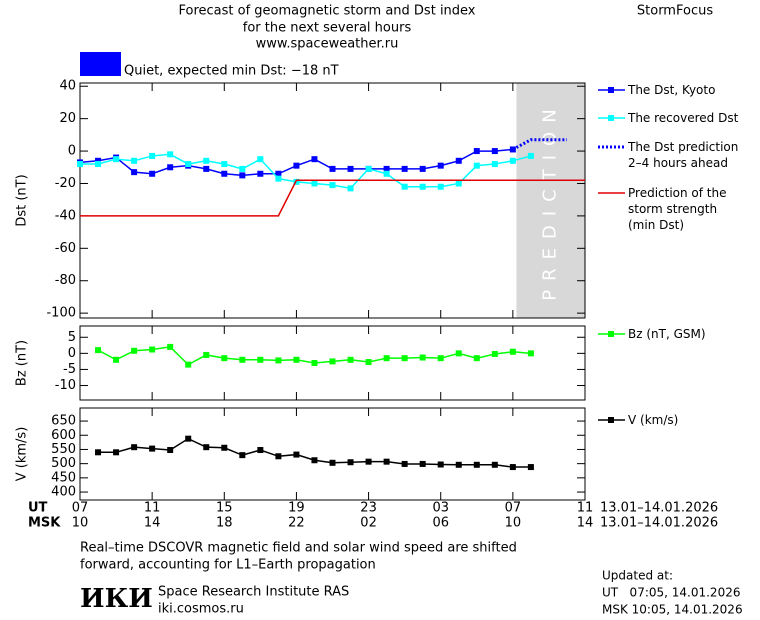  I want to click on msk-label: MSK, so click(44, 523).